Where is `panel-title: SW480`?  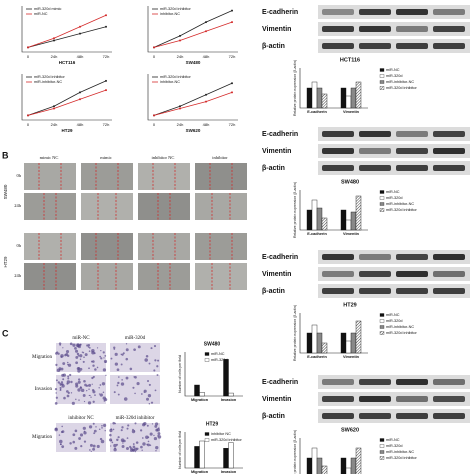 panel-title: SW480 is located at coordinates (193, 62).